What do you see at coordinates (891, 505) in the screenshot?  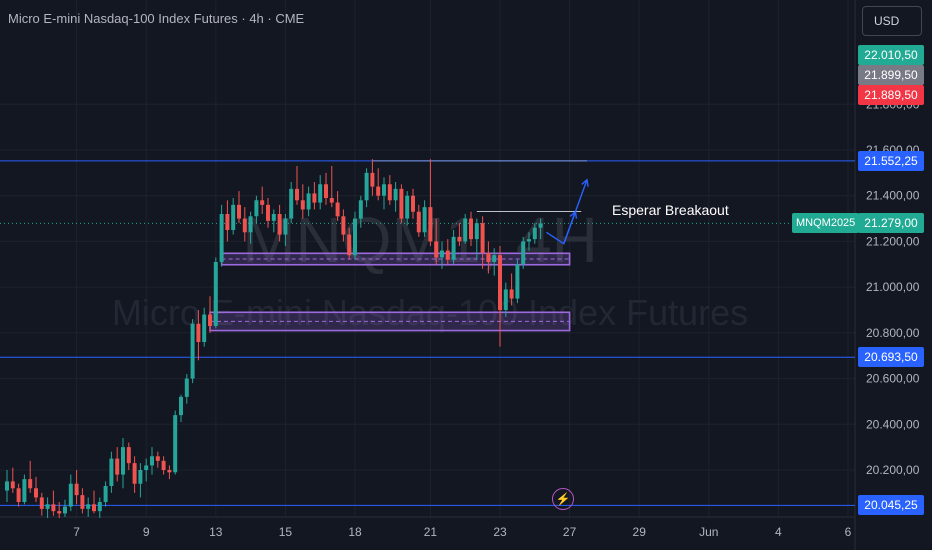 I see `price-axis-label: 20.045,25` at bounding box center [891, 505].